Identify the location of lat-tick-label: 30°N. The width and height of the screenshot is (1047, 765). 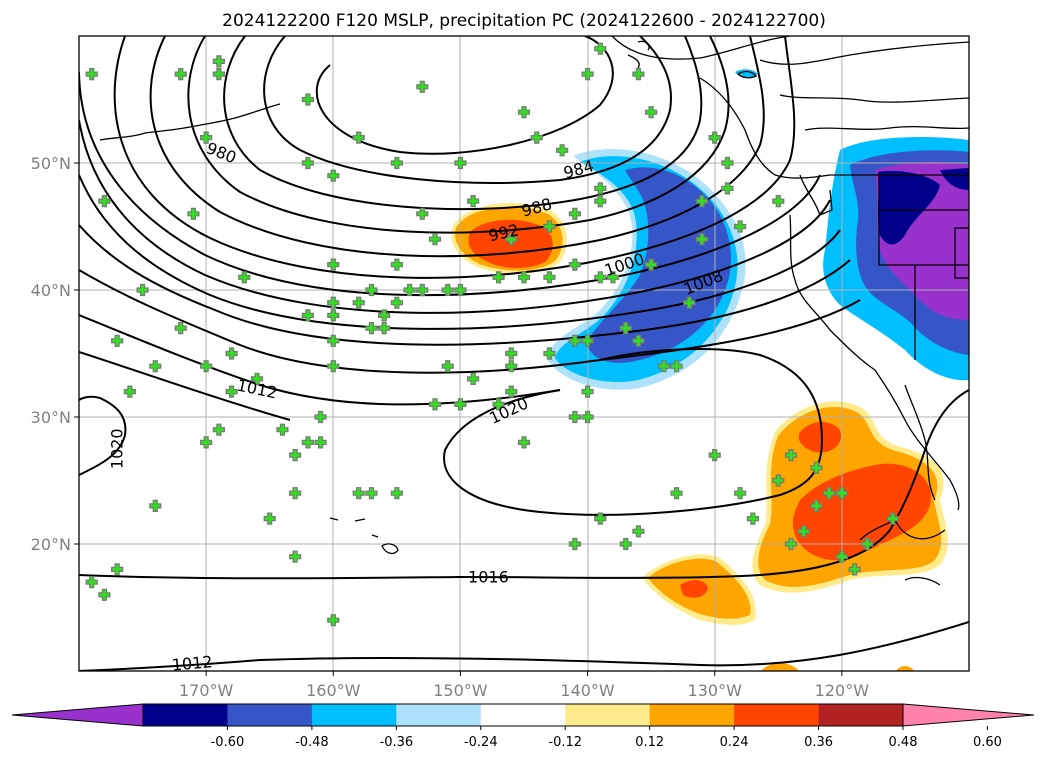
(51, 417).